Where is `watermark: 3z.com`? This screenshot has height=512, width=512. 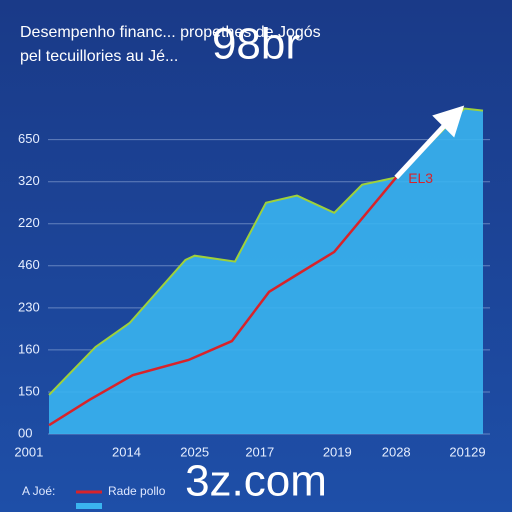
watermark: 3z.com is located at coordinates (256, 481).